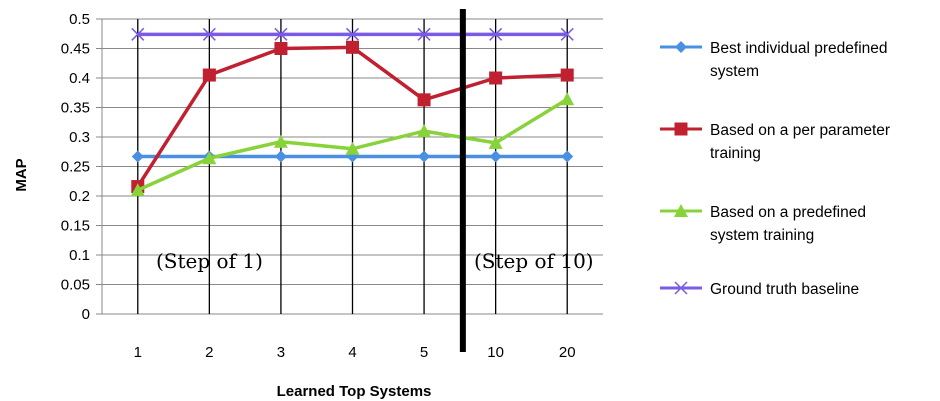  What do you see at coordinates (788, 212) in the screenshot?
I see `legend-label-2-0: Based on a predefined` at bounding box center [788, 212].